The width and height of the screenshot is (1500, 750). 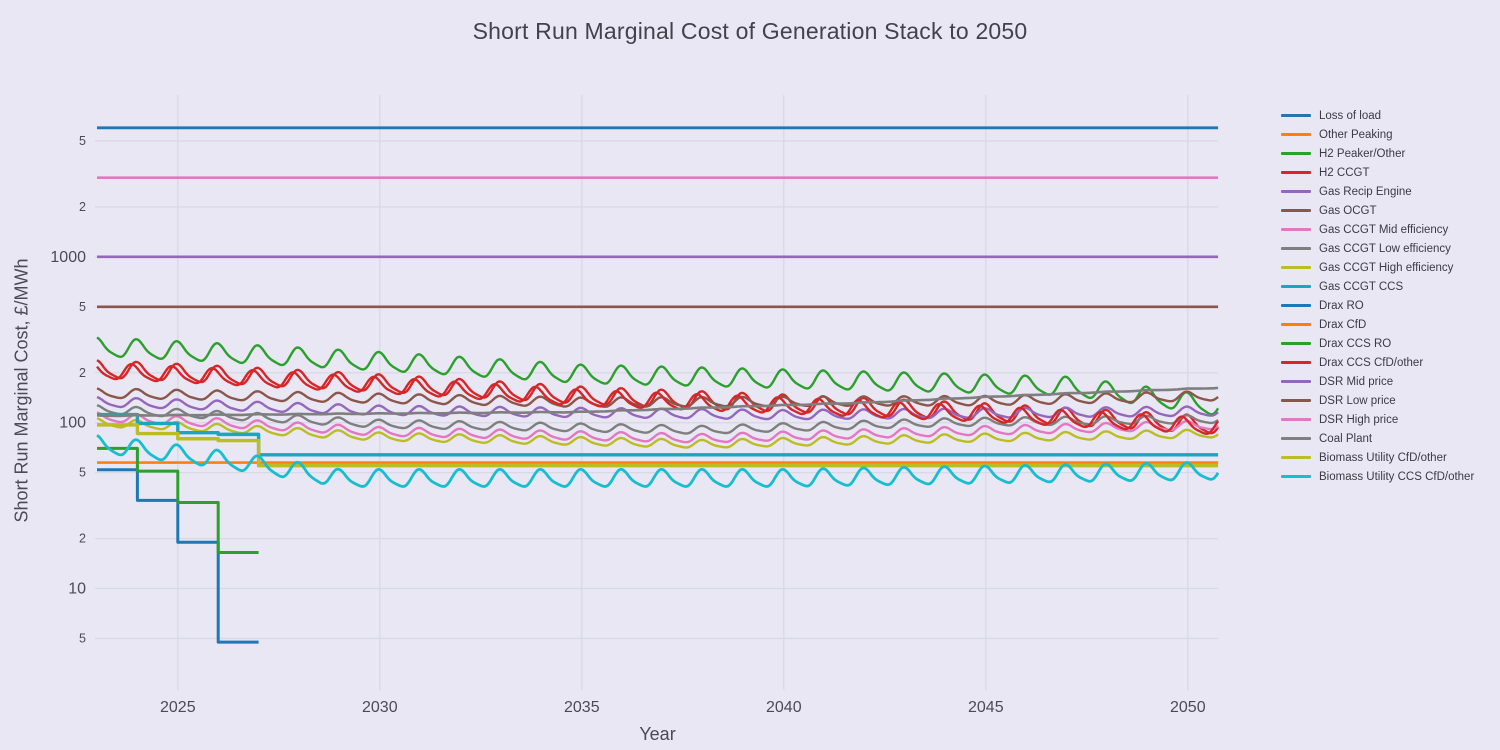 I want to click on legend-swatch-biomass-utility-cfd-other, so click(x=1296, y=457).